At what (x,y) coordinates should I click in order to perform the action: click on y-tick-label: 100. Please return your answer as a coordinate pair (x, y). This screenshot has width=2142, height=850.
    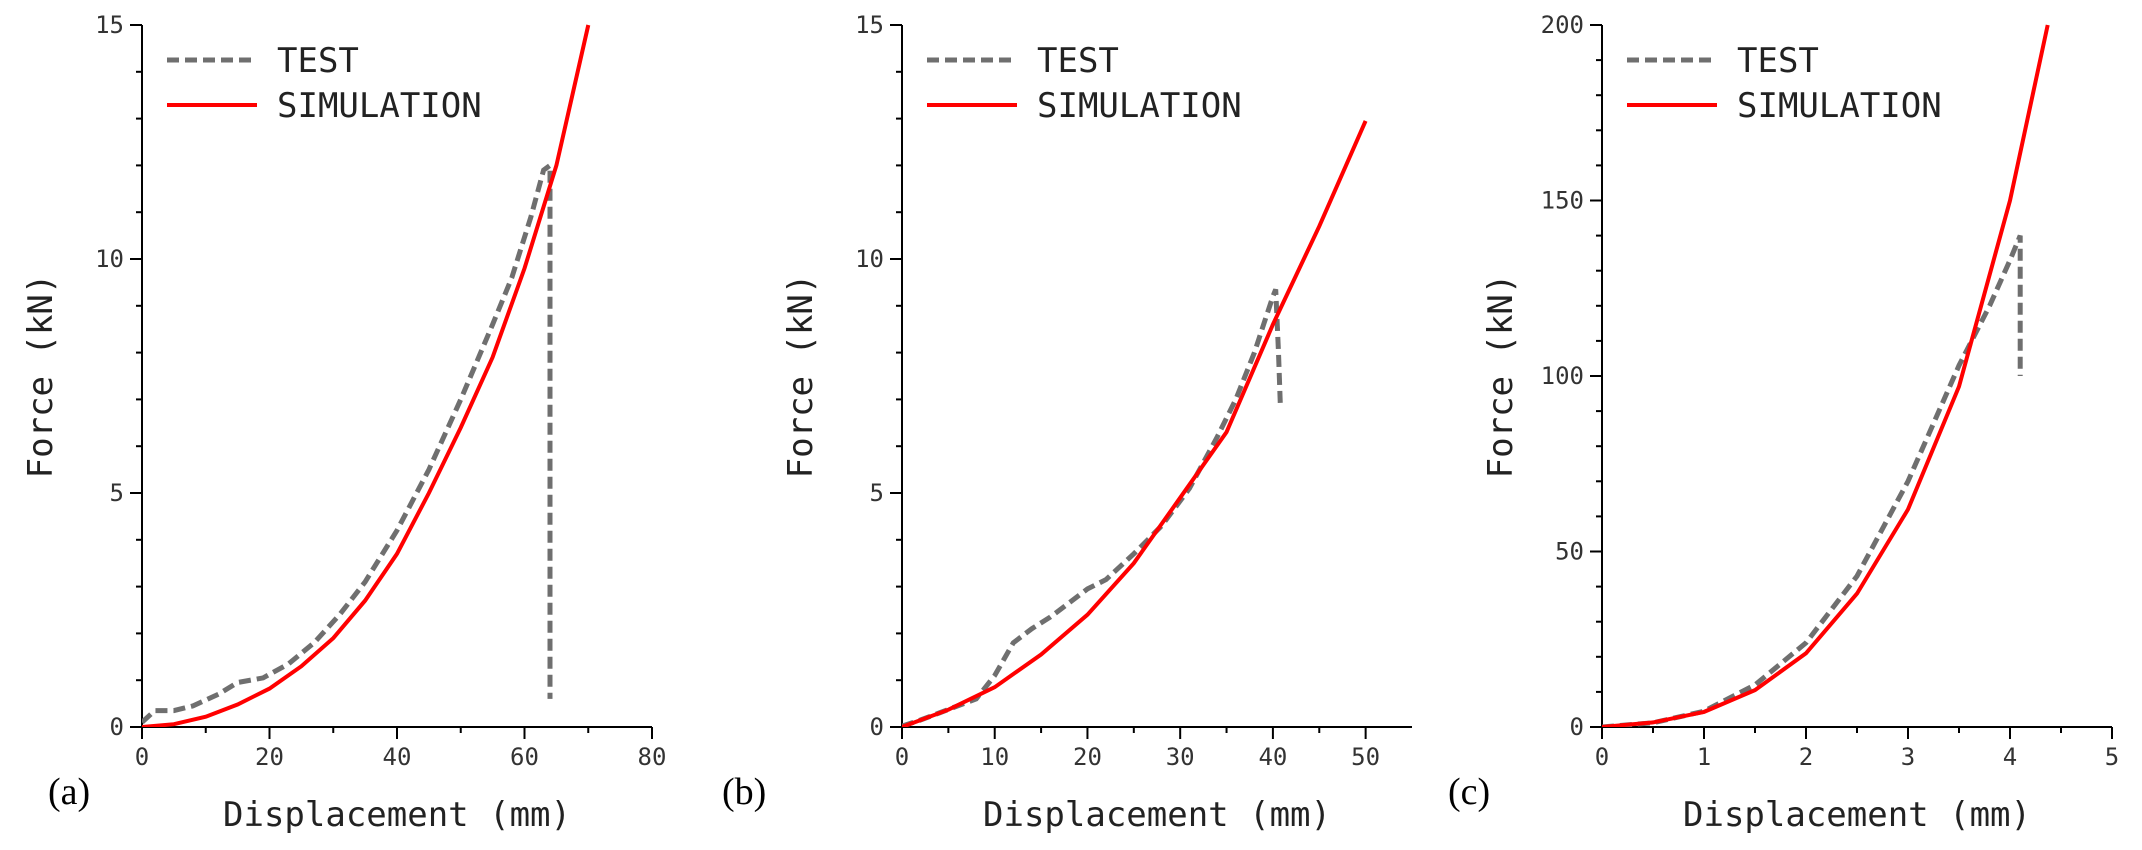
    Looking at the image, I should click on (1562, 376).